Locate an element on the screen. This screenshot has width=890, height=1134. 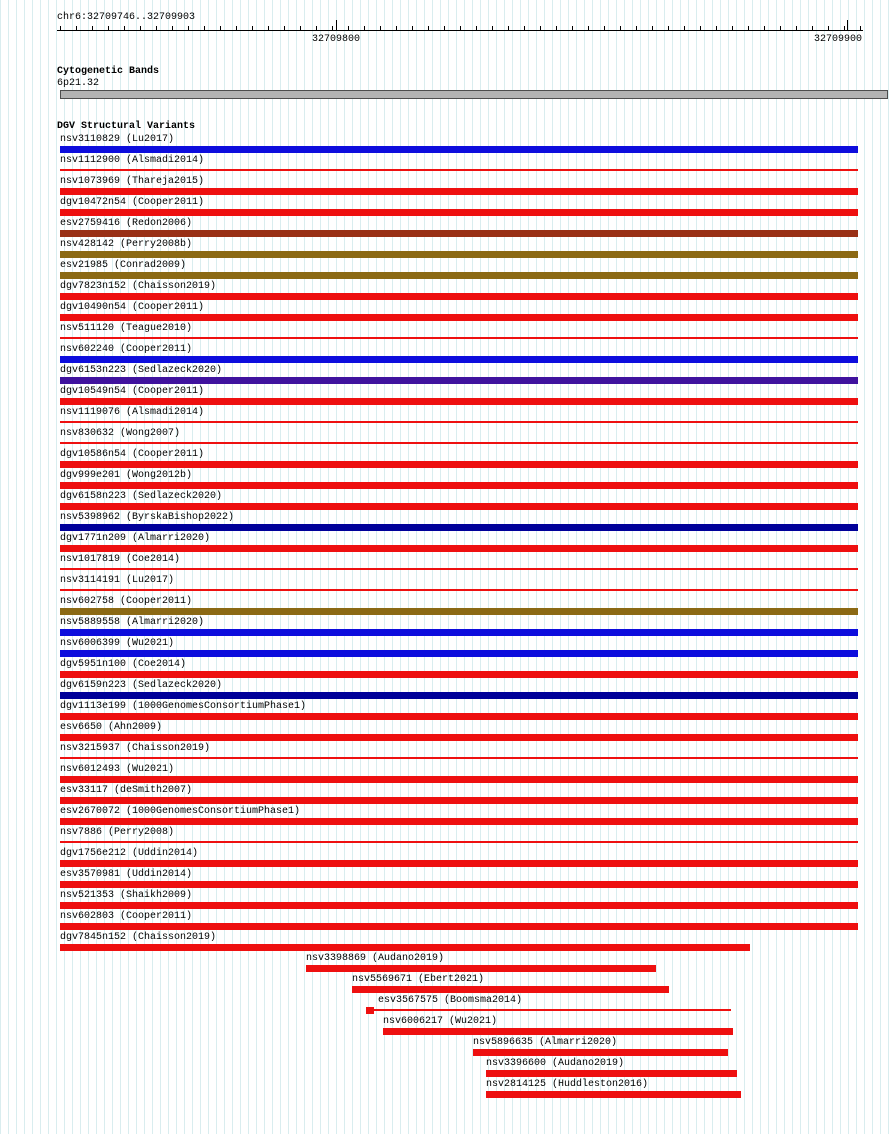
variant-label: nsv5569671 (Ebert2021) is located at coordinates (418, 979).